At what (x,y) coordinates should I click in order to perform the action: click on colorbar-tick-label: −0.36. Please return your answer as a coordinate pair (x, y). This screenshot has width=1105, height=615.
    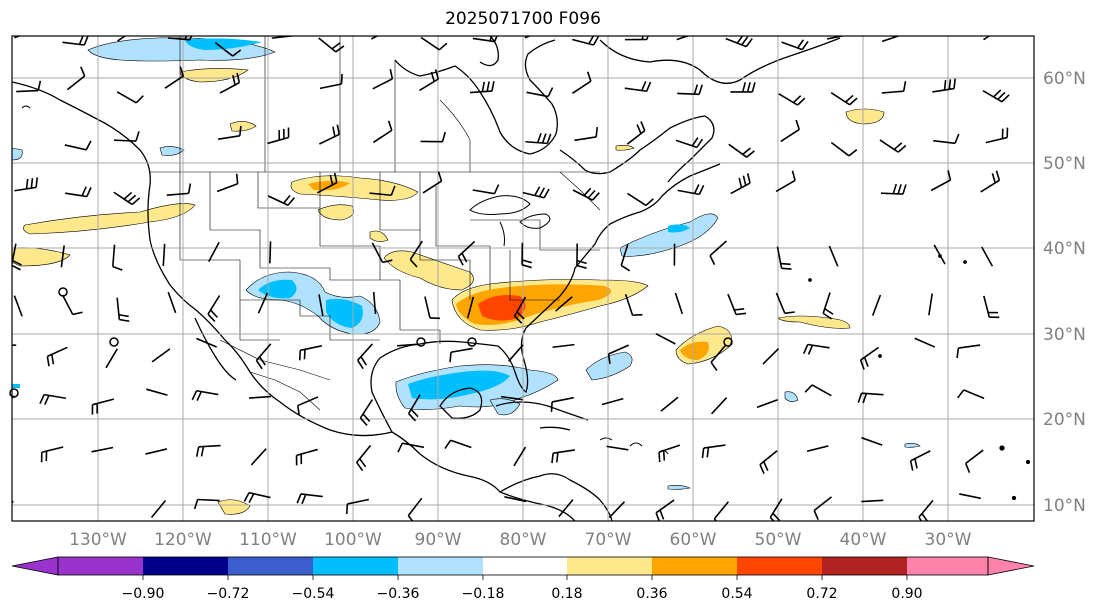
    Looking at the image, I should click on (398, 594).